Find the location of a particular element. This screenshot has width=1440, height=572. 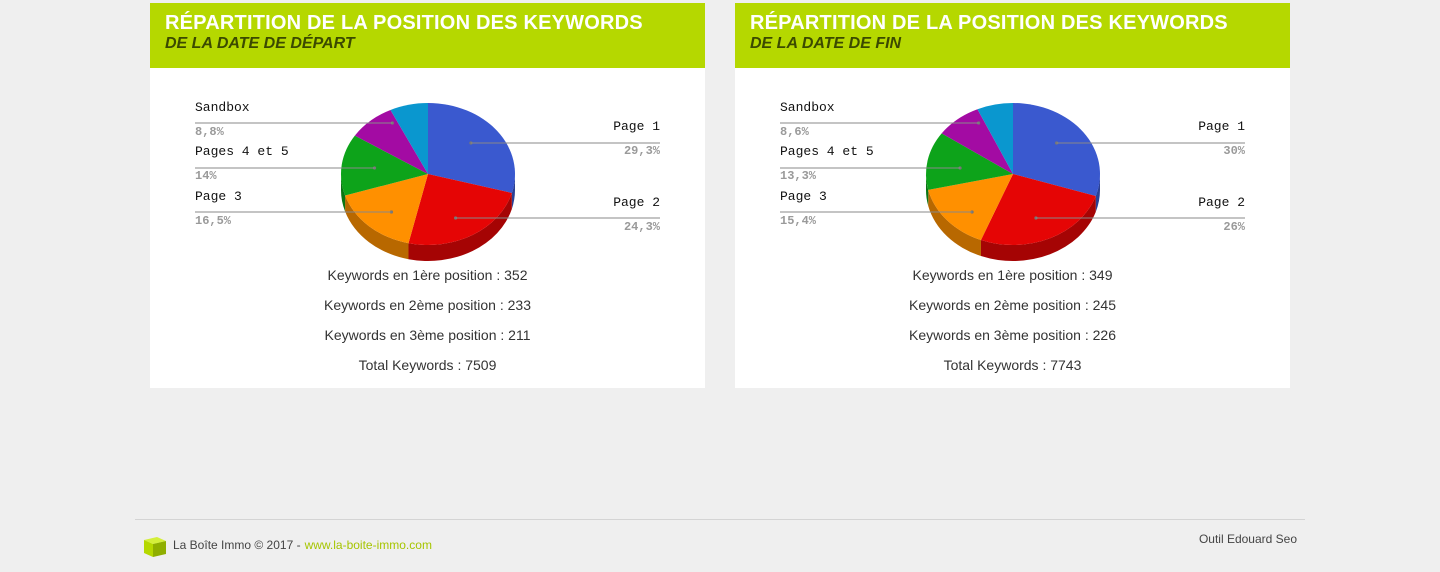

stat-third-position: Keywords en 3ème position : 211 is located at coordinates (427, 335).